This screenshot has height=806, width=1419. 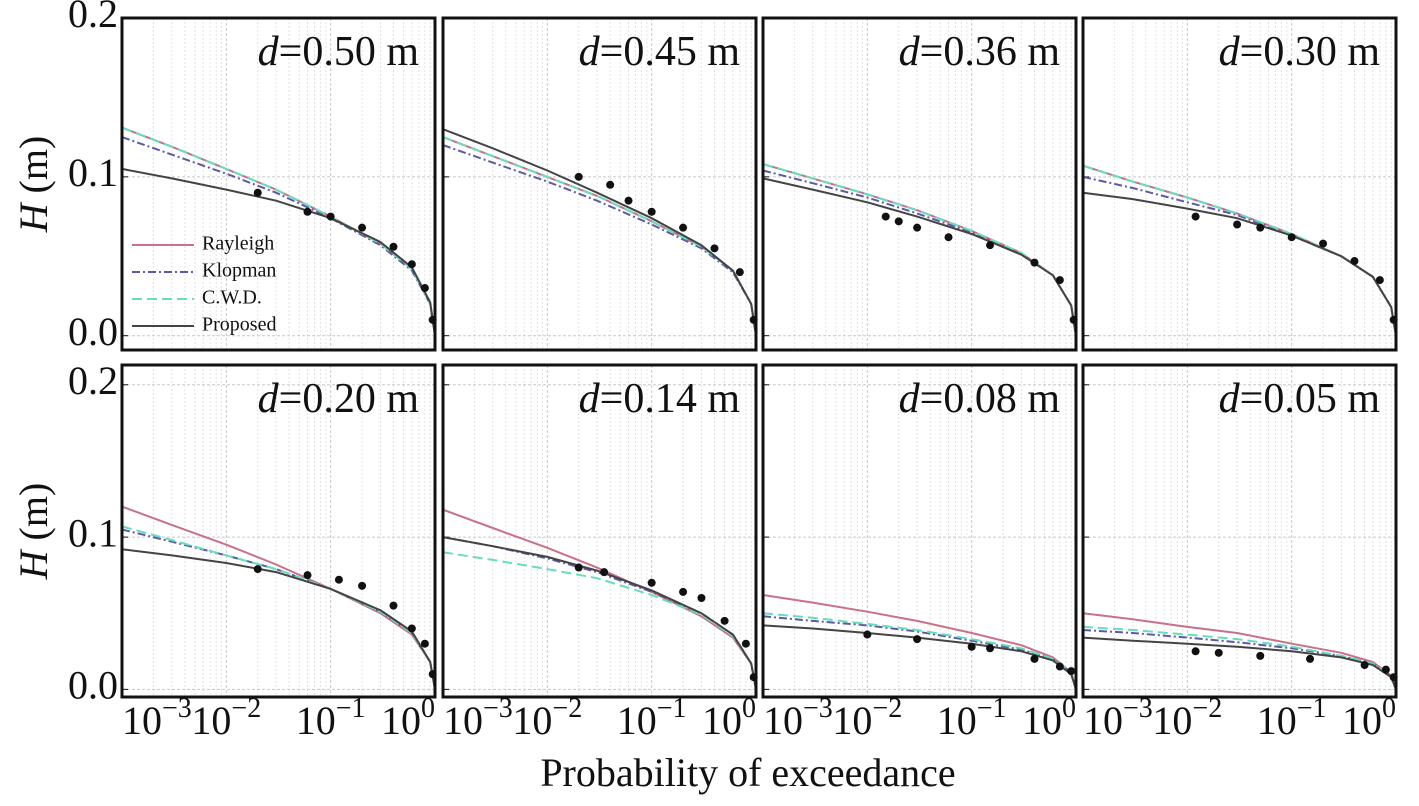 I want to click on panel-title: d=0.30 m, so click(x=1300, y=52).